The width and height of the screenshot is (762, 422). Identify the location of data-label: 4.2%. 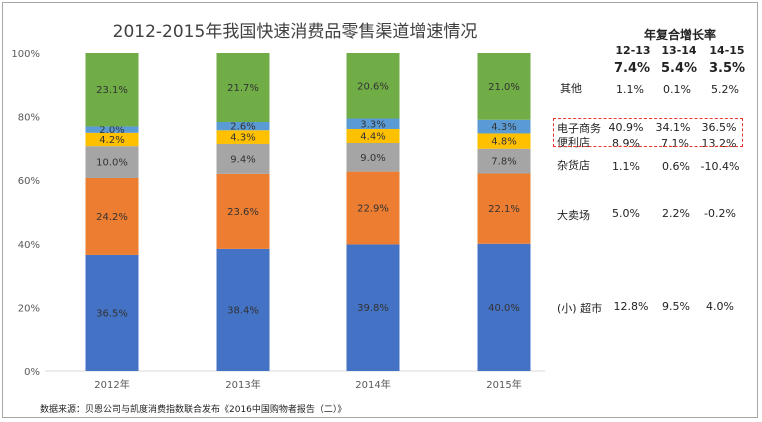
(111, 140).